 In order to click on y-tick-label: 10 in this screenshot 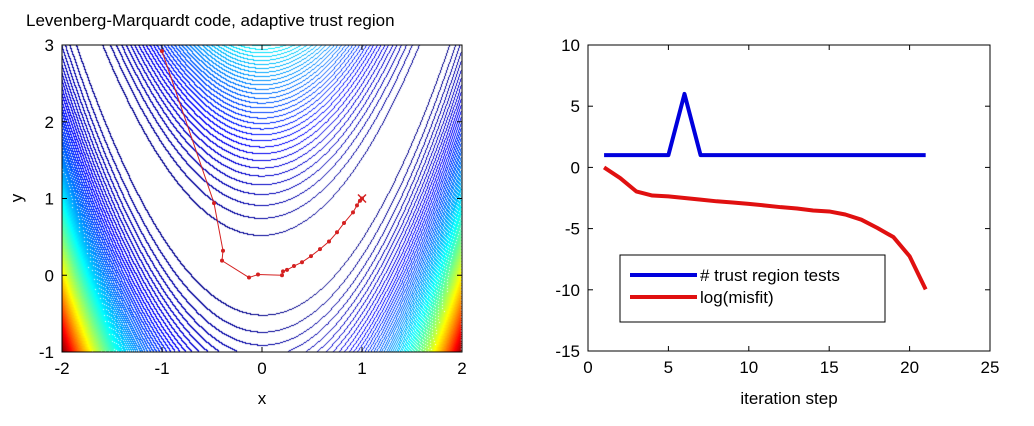, I will do `click(570, 45)`.